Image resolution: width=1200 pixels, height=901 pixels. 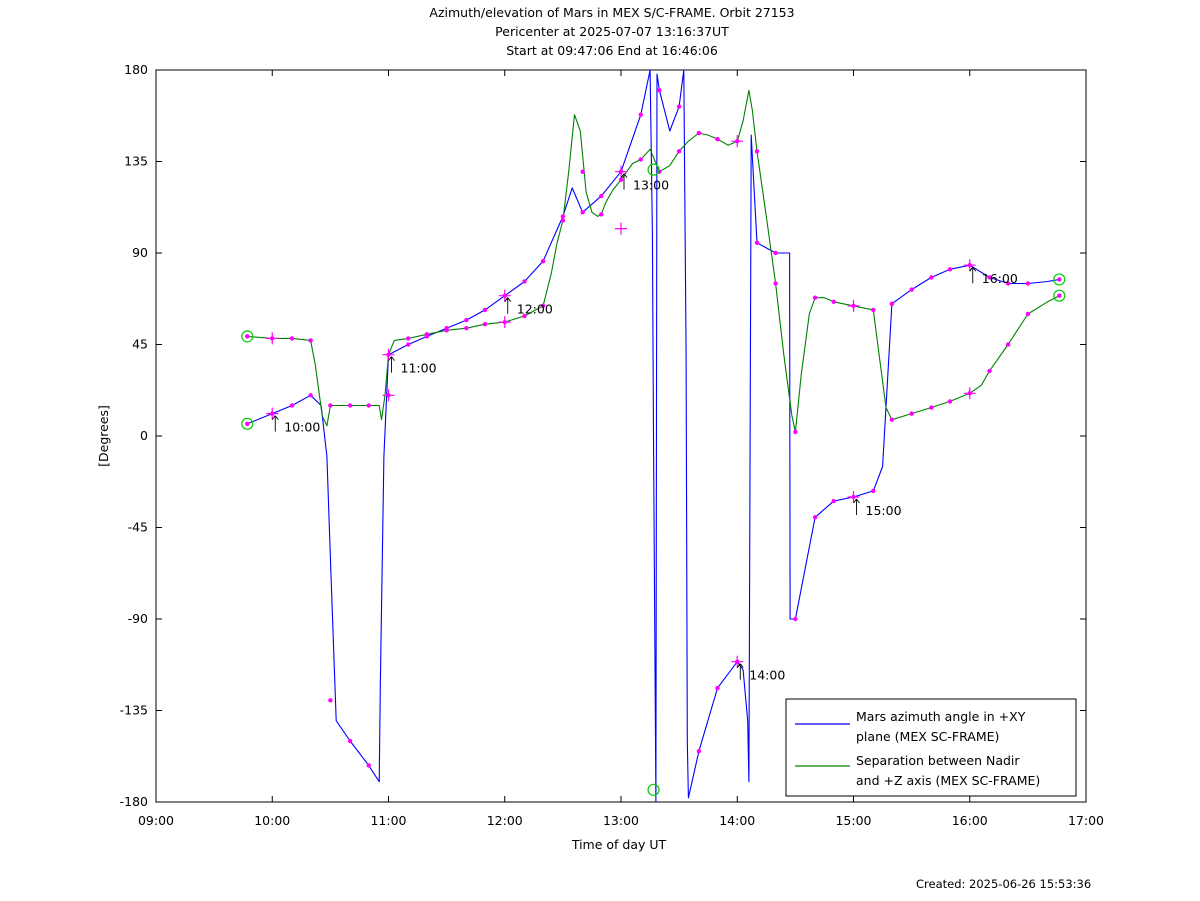 I want to click on y-tick-label: 135, so click(x=136, y=161).